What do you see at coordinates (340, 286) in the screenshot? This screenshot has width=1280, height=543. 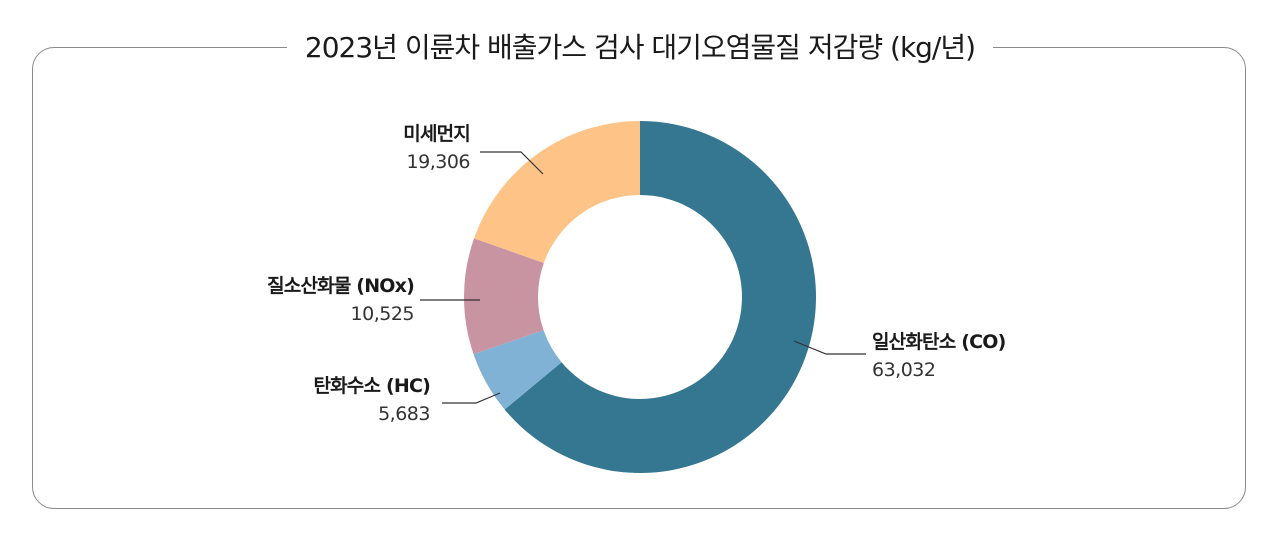 I see `slice-name-label: 질소산화물 (NOx)` at bounding box center [340, 286].